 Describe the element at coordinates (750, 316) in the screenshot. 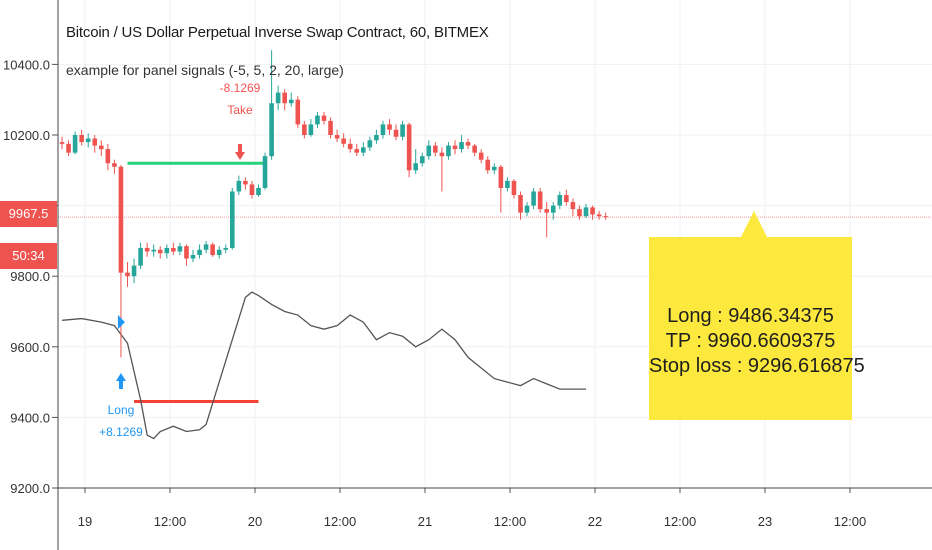

I see `callout-long: Long : 9486.34375` at that location.